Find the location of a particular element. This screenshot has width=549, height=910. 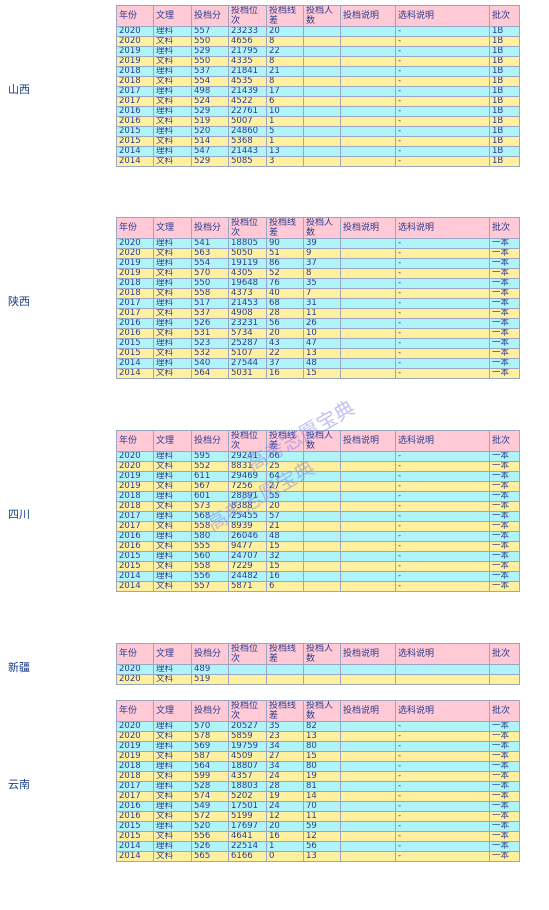

table-cell: 595 is located at coordinates (210, 456).